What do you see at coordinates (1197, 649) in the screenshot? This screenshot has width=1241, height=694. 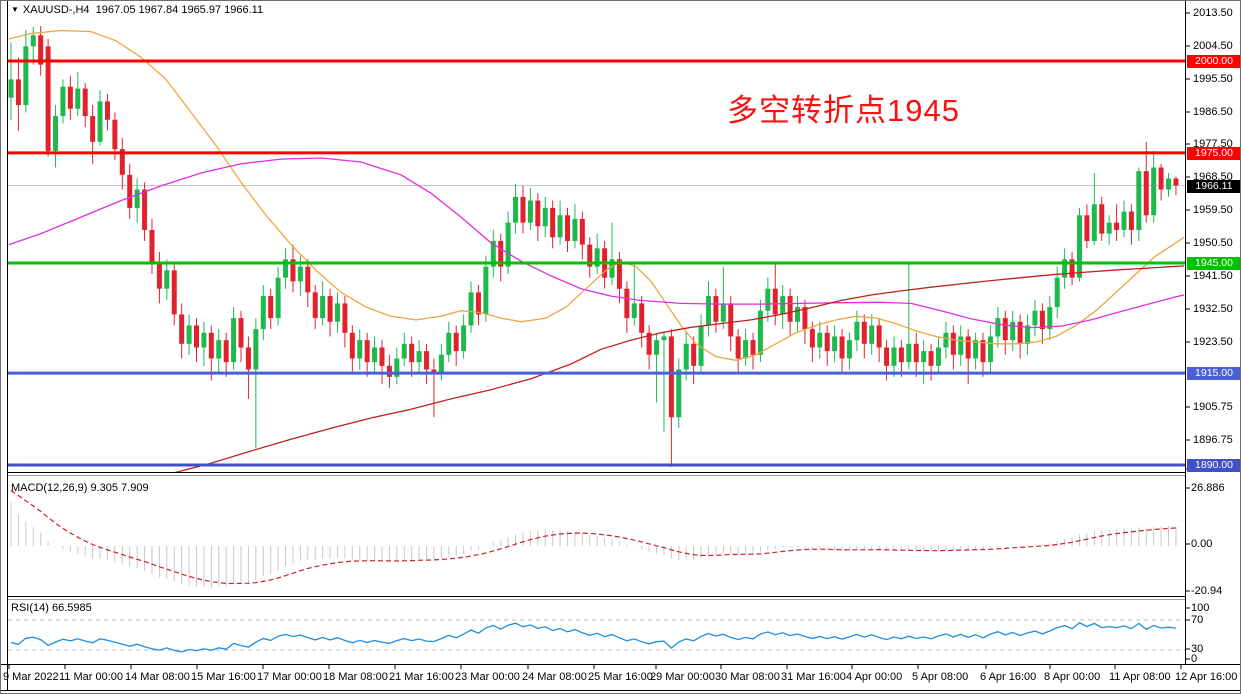 I see `rsi-tick-label: 30` at bounding box center [1197, 649].